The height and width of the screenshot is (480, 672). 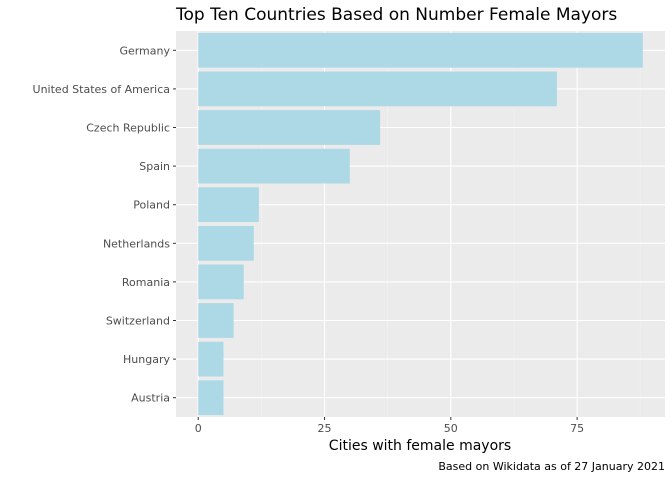 What do you see at coordinates (101, 89) in the screenshot?
I see `y-tick-label: United States of America` at bounding box center [101, 89].